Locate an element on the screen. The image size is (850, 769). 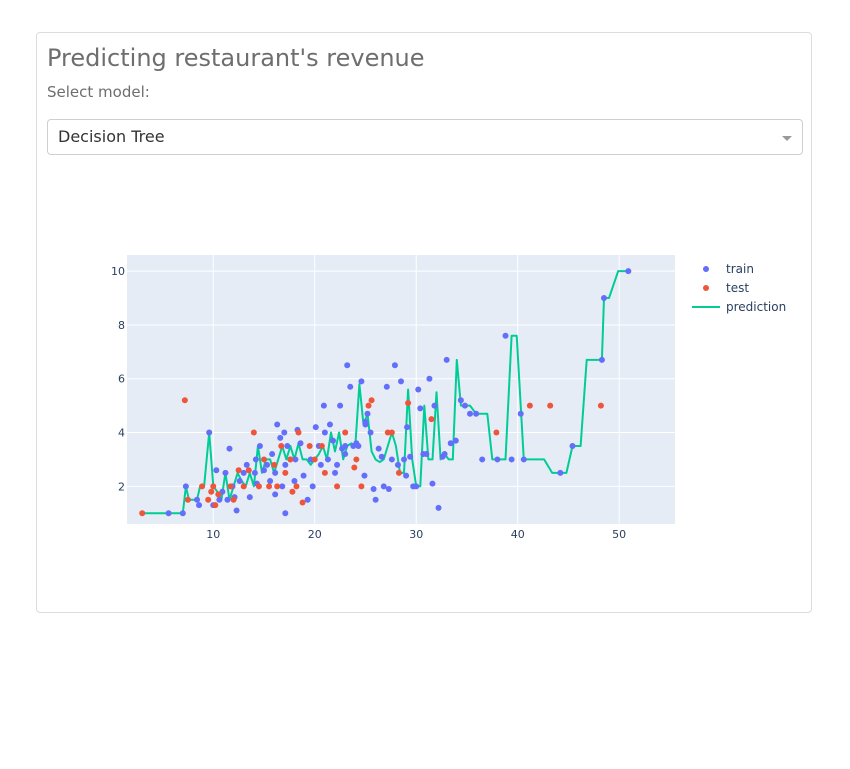
model-dropdown: Decision Tree is located at coordinates (425, 137).